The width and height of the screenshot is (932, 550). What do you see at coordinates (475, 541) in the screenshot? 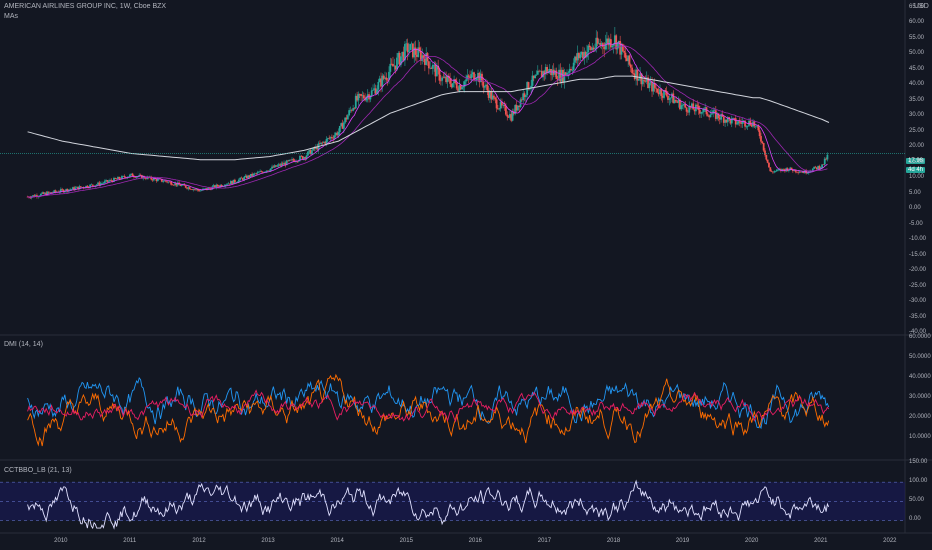
I see `x-tick-label: 2016` at bounding box center [475, 541].